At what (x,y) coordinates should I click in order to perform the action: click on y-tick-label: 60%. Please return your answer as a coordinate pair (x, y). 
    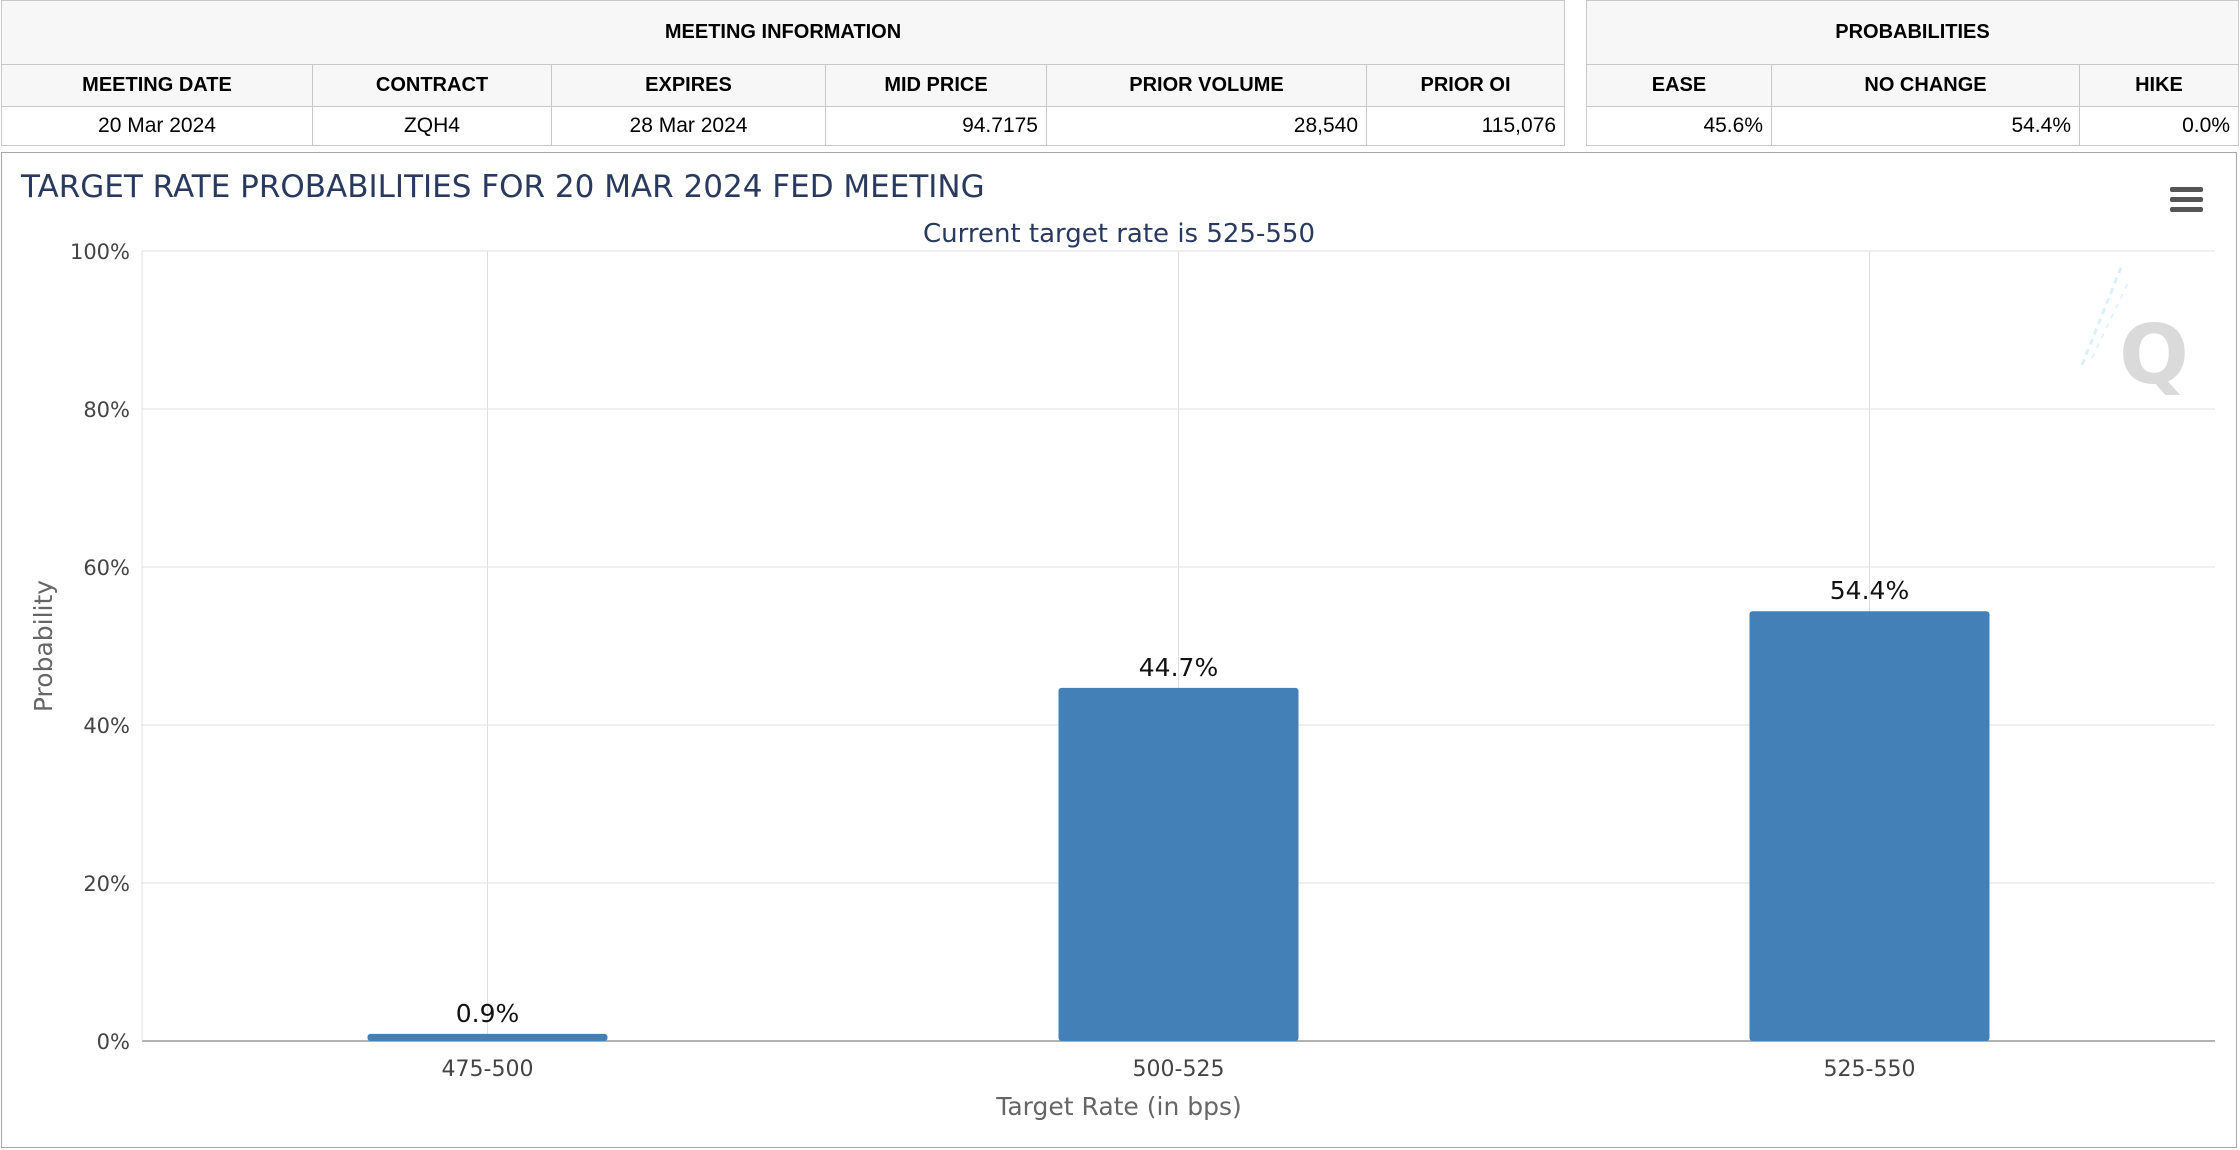
    Looking at the image, I should click on (106, 568).